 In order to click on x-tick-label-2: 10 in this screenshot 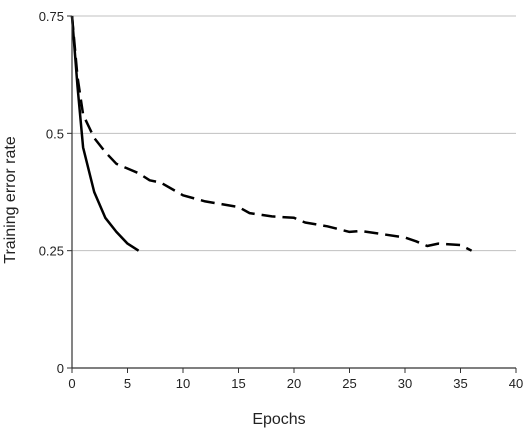, I will do `click(183, 383)`.